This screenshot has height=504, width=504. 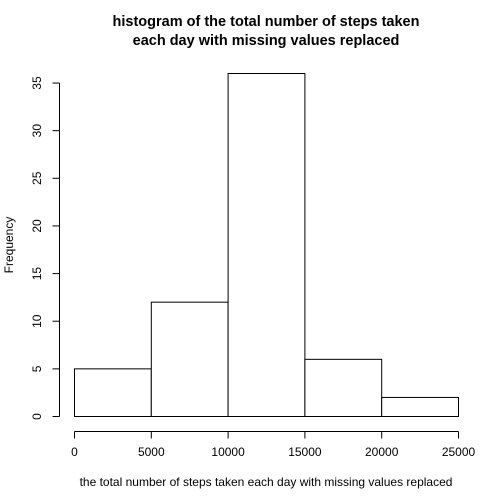 I want to click on x-tick-label-0: 0, so click(x=74, y=452).